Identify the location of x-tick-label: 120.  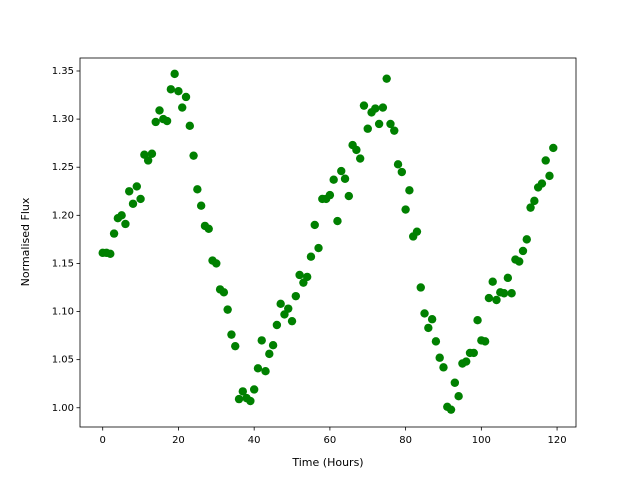
(557, 440).